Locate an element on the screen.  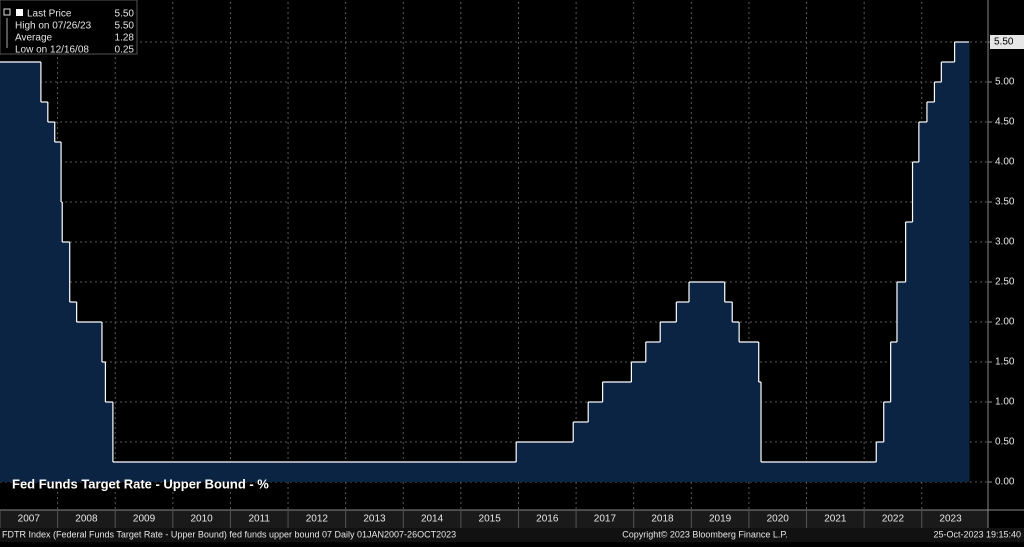
y-tick-label: 0.50 is located at coordinates (1005, 442).